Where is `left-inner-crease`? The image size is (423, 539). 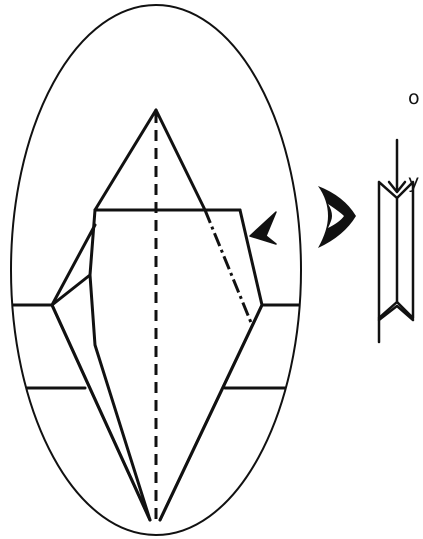
left-inner-crease is located at coordinates (120, 397).